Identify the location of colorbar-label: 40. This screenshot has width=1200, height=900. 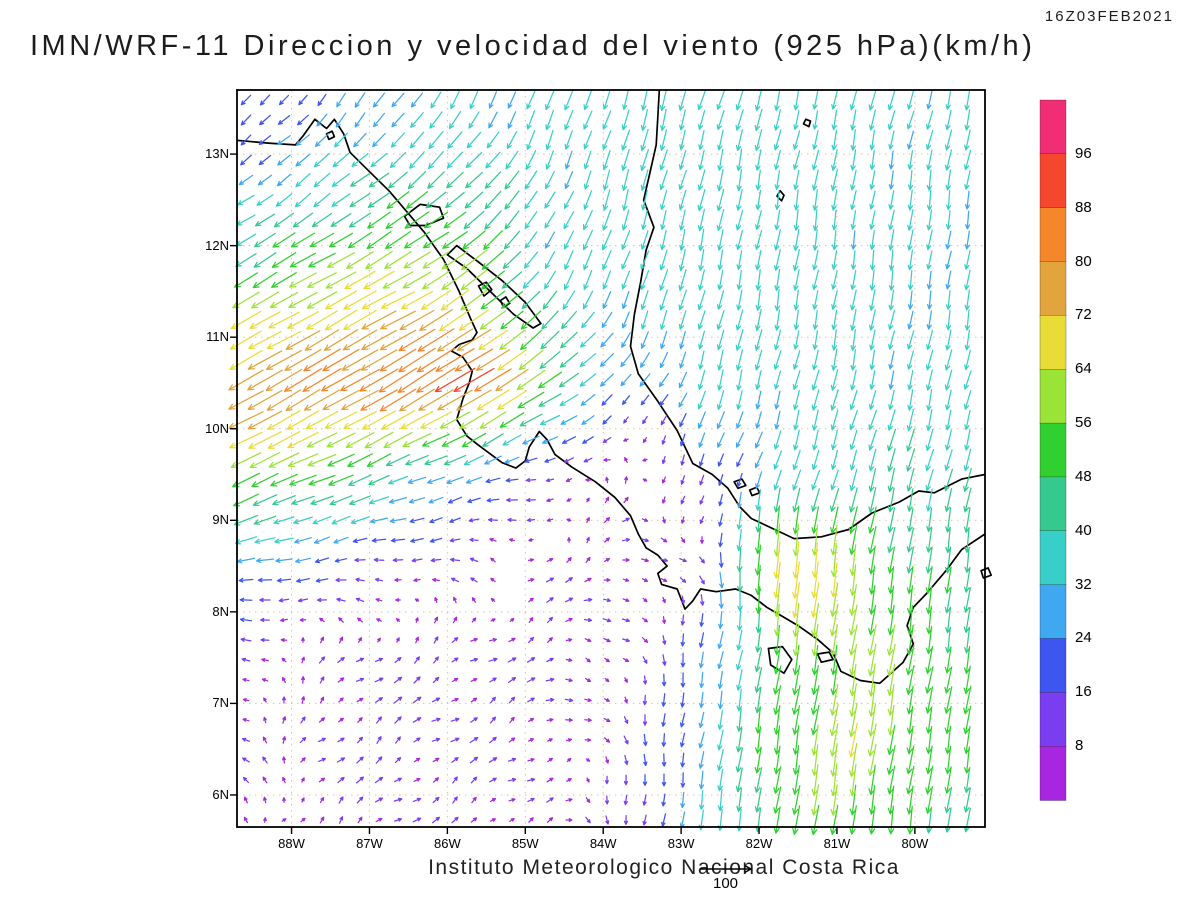
(1083, 530).